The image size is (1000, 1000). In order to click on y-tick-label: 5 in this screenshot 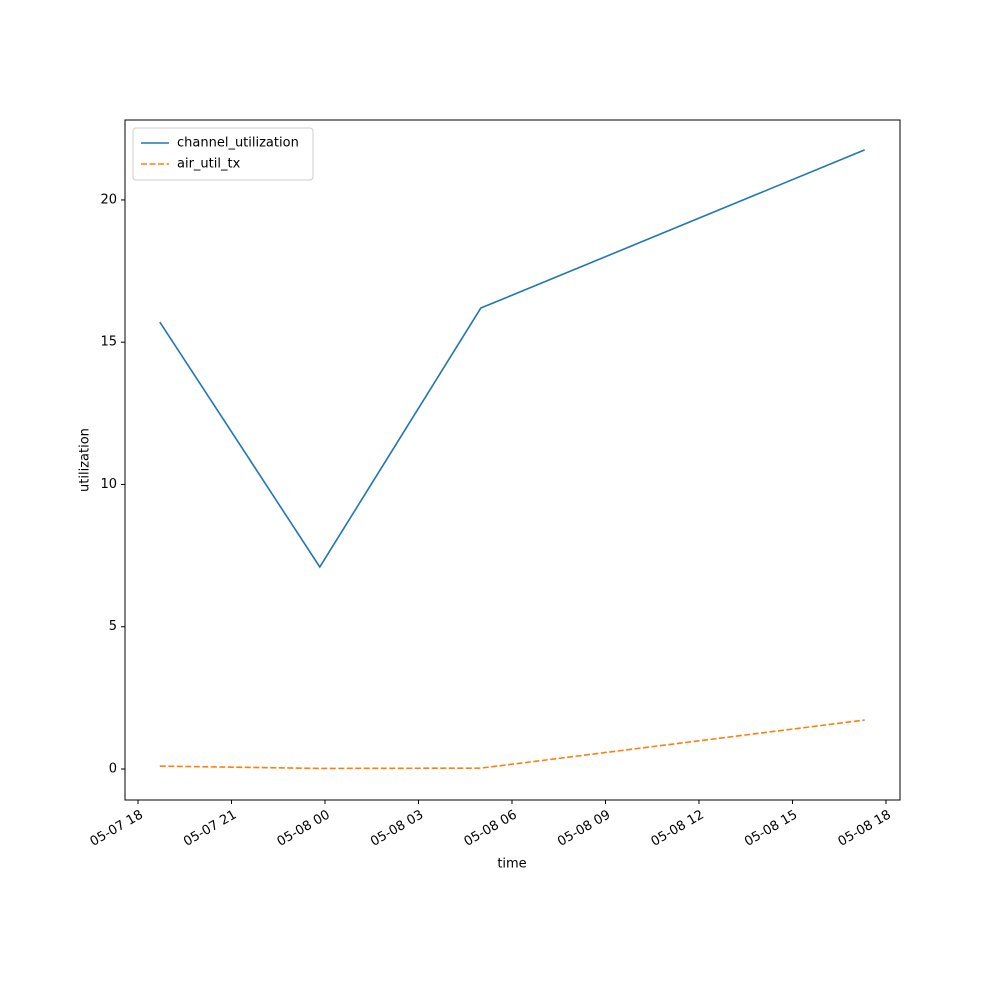, I will do `click(113, 626)`.